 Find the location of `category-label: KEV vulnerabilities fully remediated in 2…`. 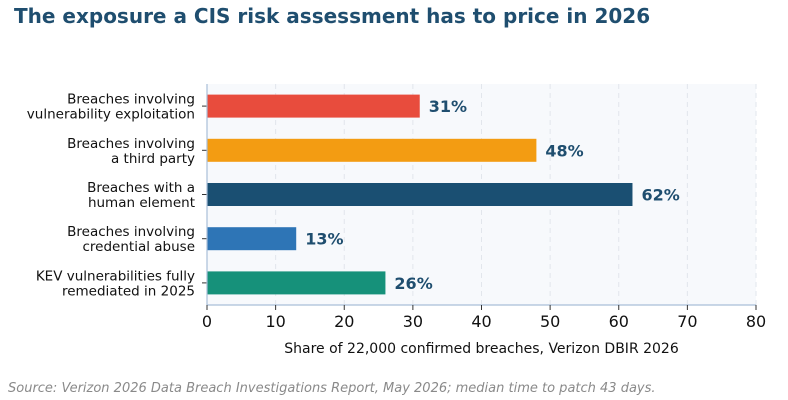

category-label: KEV vulnerabilities fully remediated in 2… is located at coordinates (115, 283).